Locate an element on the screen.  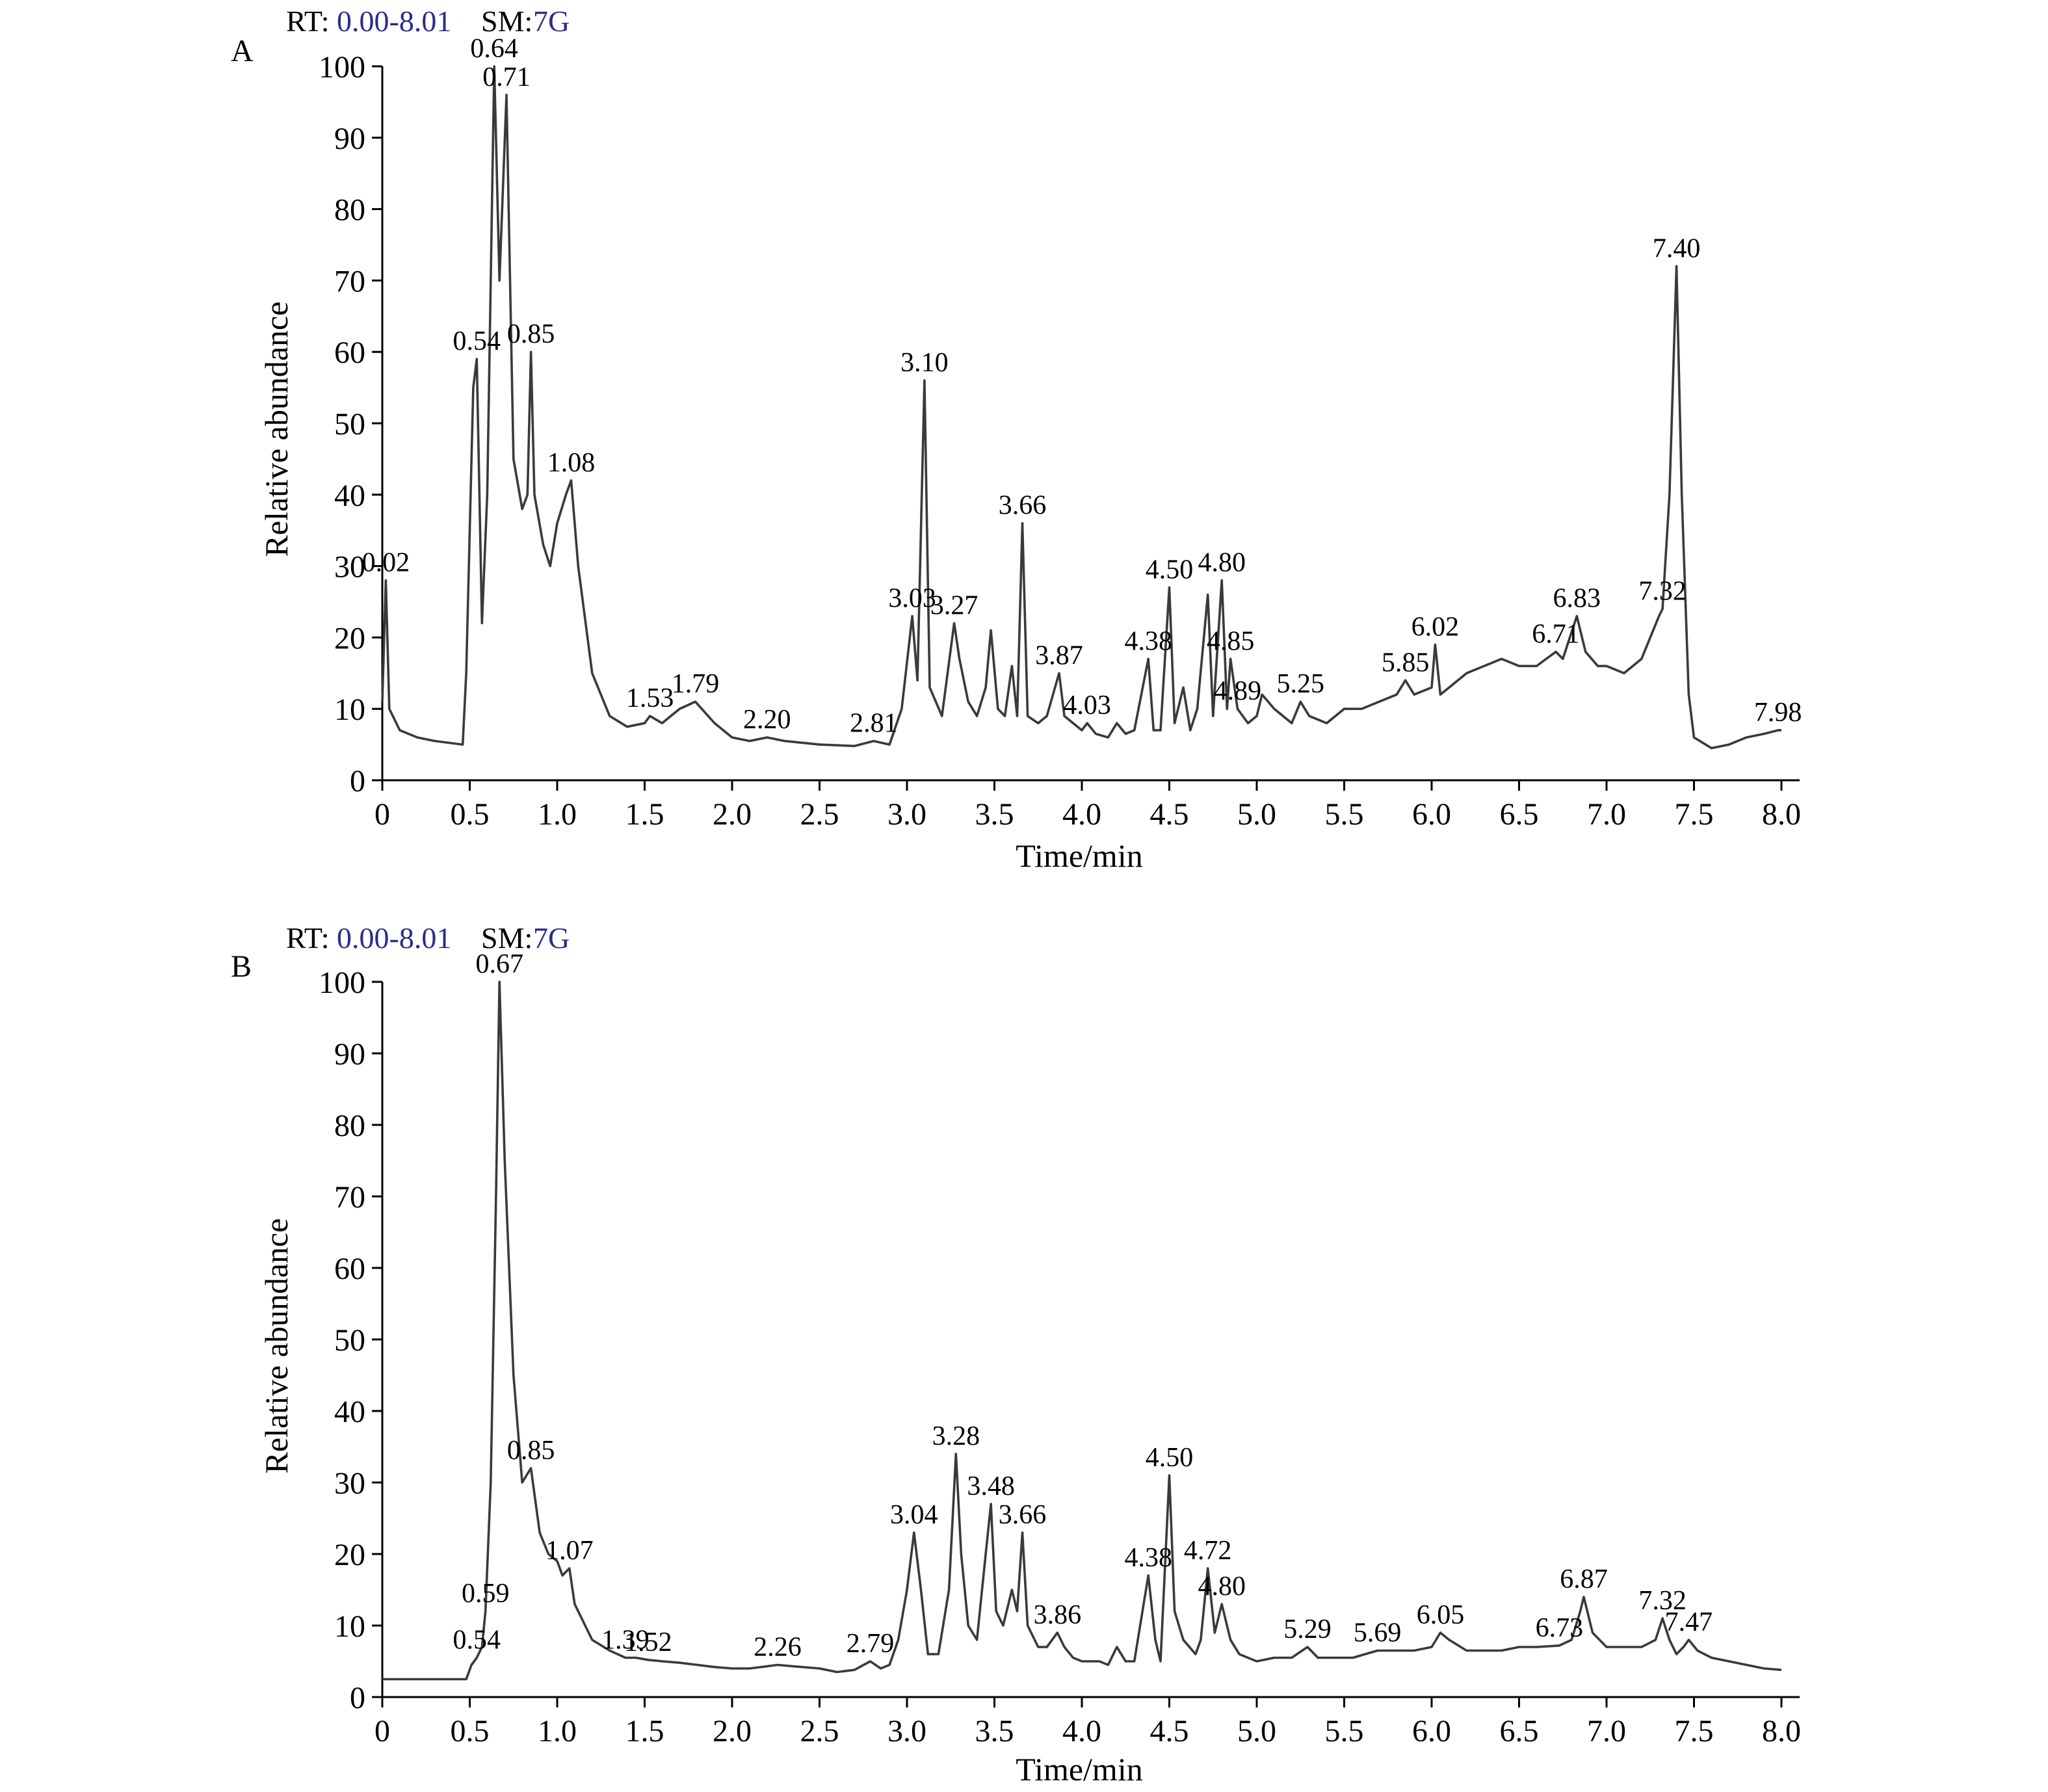
peak-label: 2.81 is located at coordinates (874, 724).